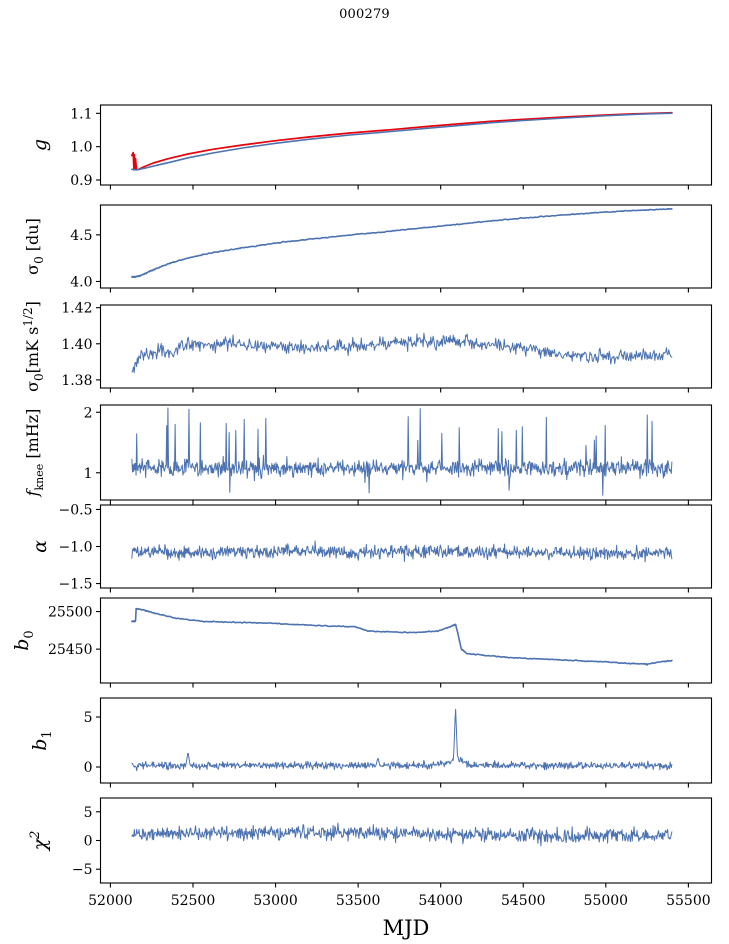  I want to click on yticklabel-sigma0-mk-2: 1.42, so click(76, 309).